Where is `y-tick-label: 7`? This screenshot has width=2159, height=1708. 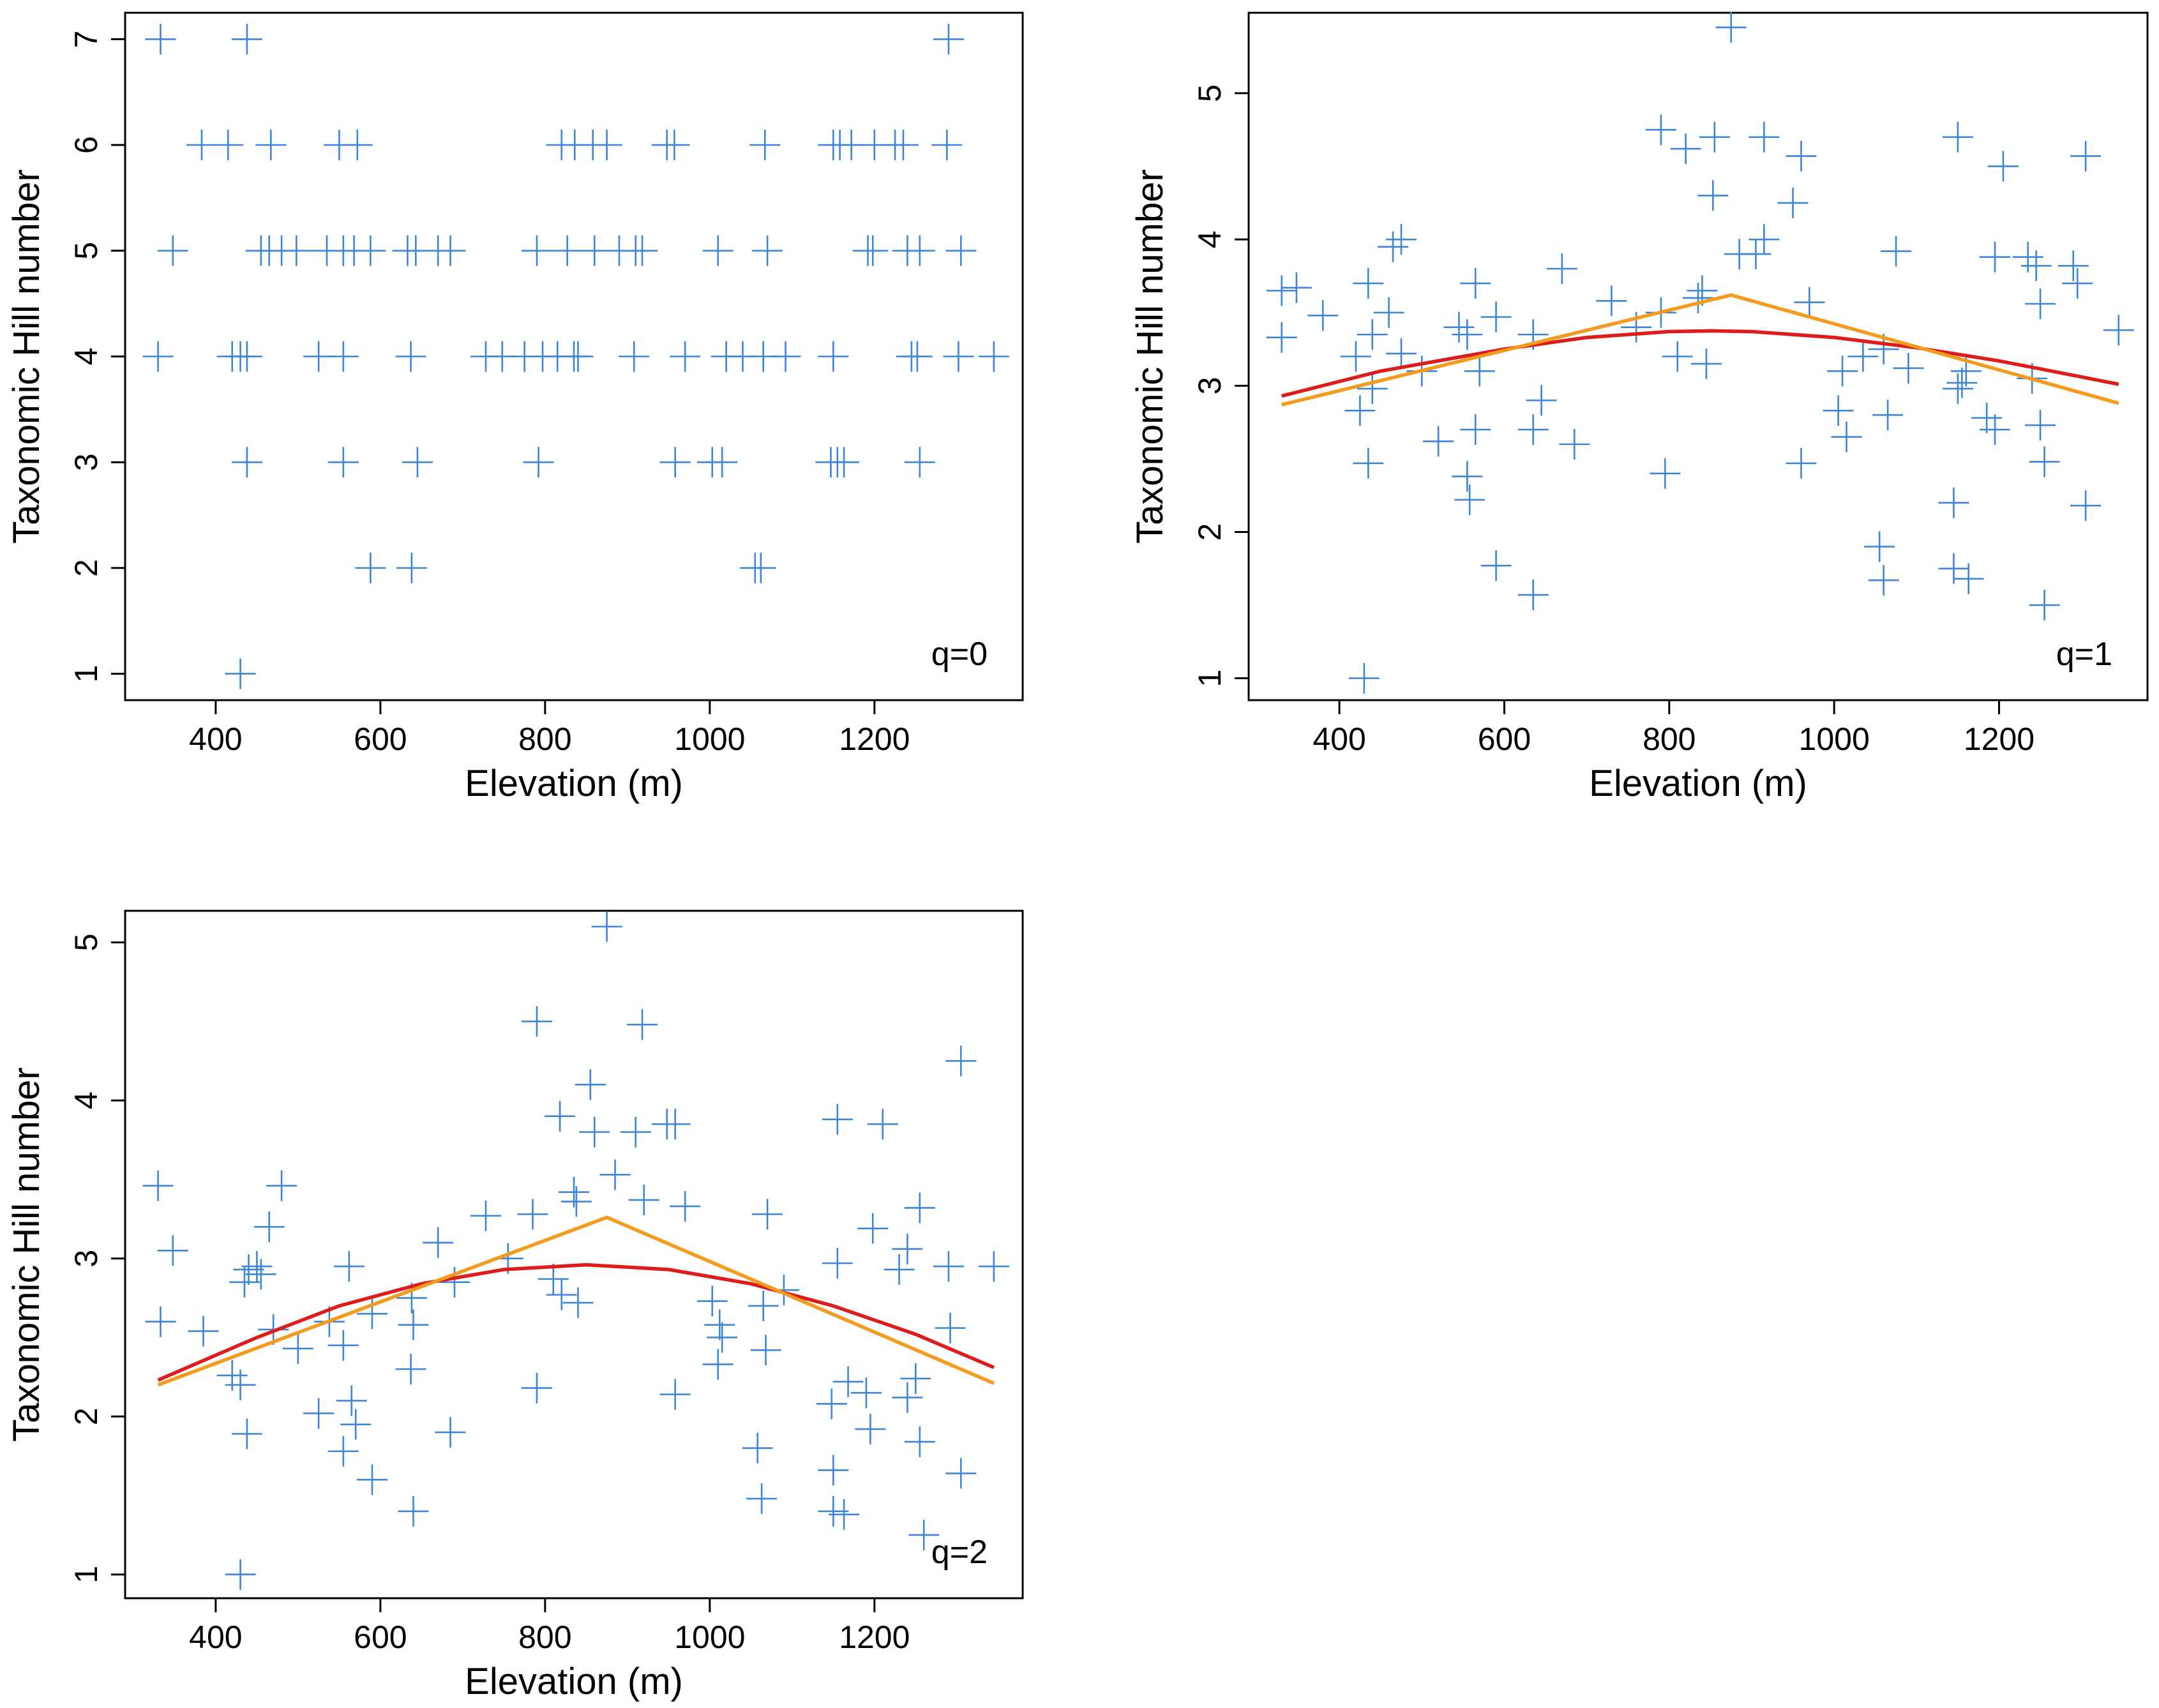 y-tick-label: 7 is located at coordinates (86, 40).